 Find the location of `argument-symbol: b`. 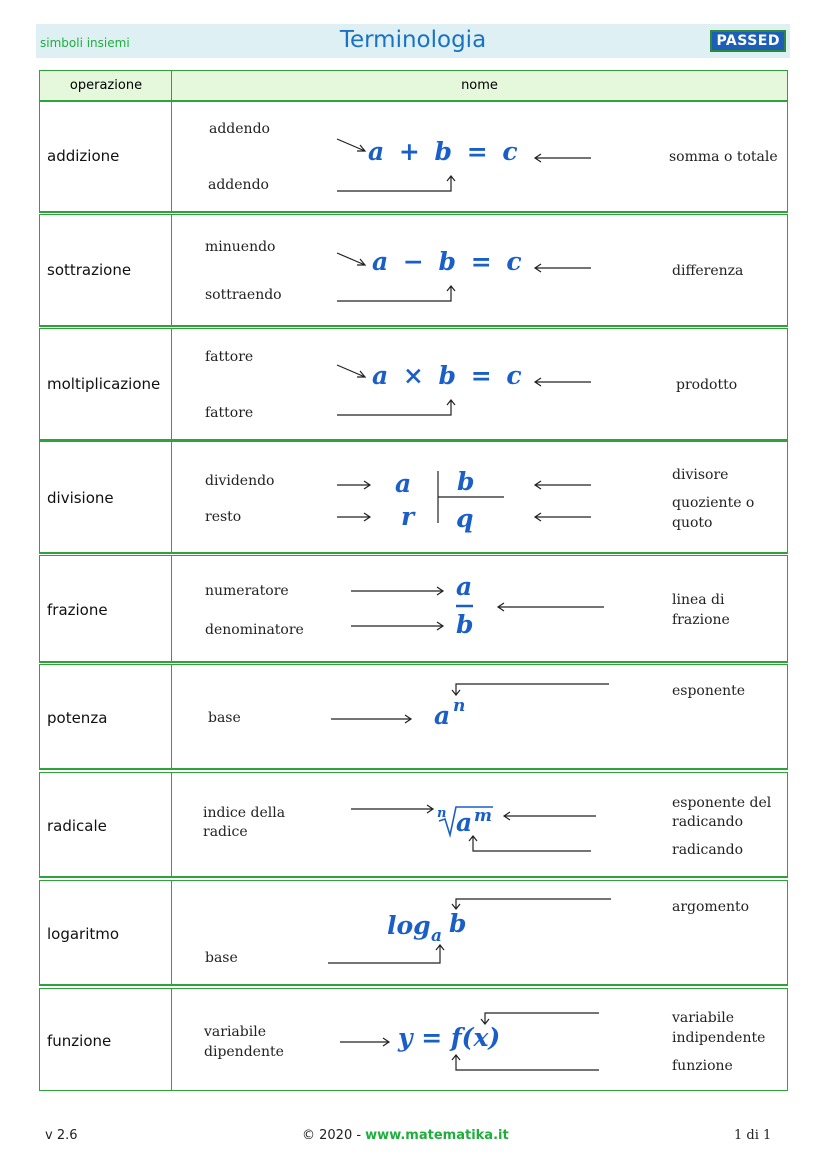

argument-symbol: b is located at coordinates (458, 923).